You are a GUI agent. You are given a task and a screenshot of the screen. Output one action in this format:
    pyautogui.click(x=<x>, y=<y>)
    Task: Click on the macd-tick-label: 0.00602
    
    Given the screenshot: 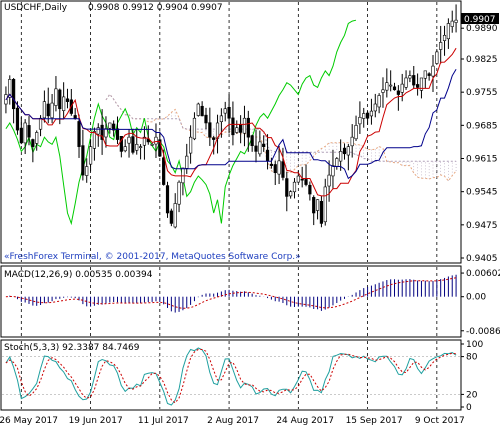 What is the action you would take?
    pyautogui.click(x=483, y=274)
    